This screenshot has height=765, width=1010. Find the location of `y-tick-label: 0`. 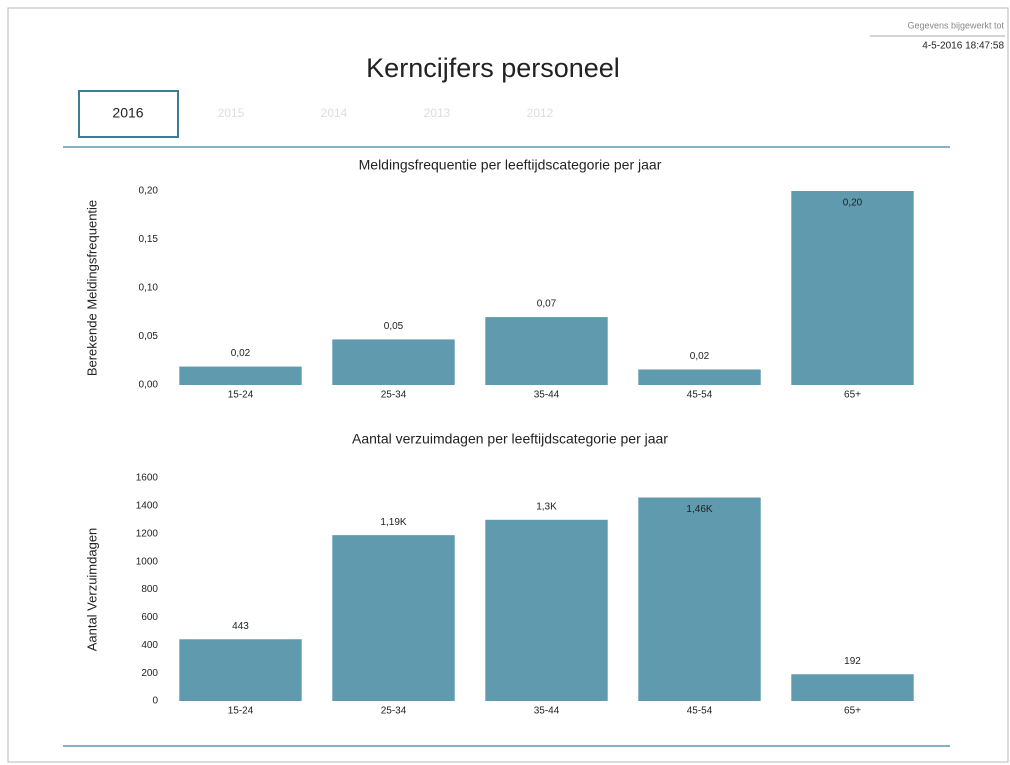

y-tick-label: 0 is located at coordinates (155, 701).